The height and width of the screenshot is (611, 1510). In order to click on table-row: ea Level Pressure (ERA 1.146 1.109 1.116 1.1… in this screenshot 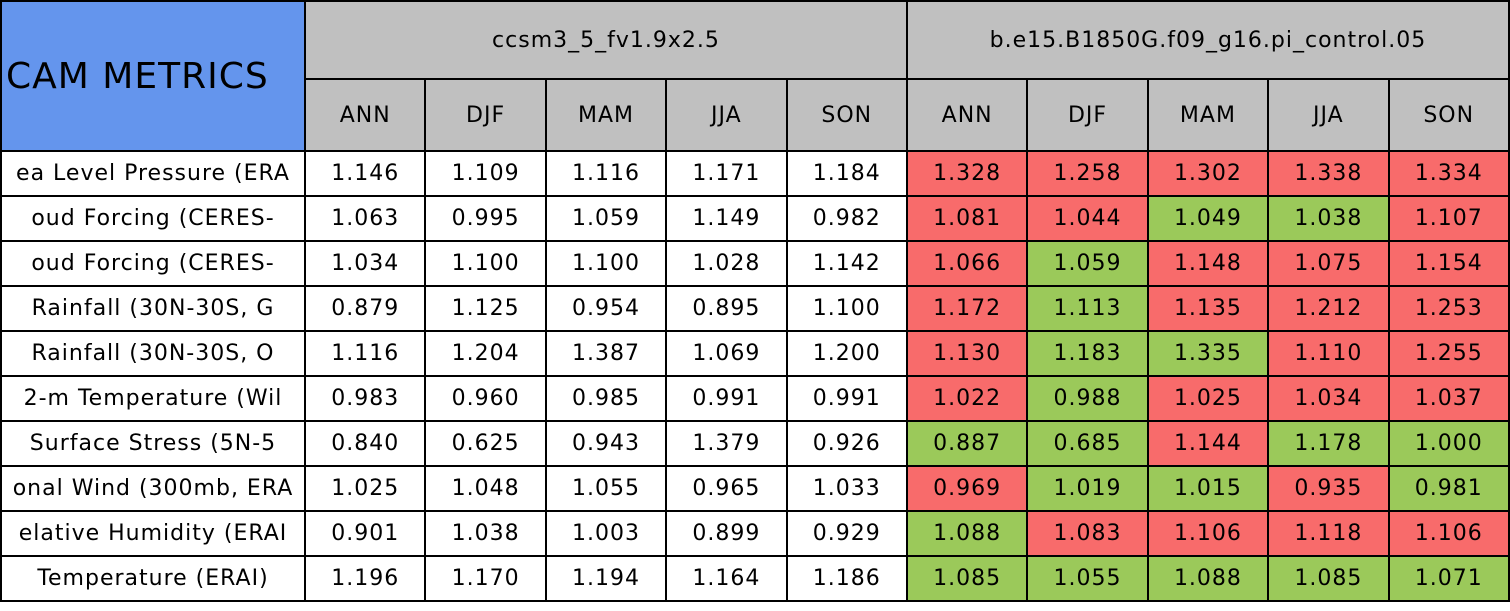, I will do `click(755, 173)`.